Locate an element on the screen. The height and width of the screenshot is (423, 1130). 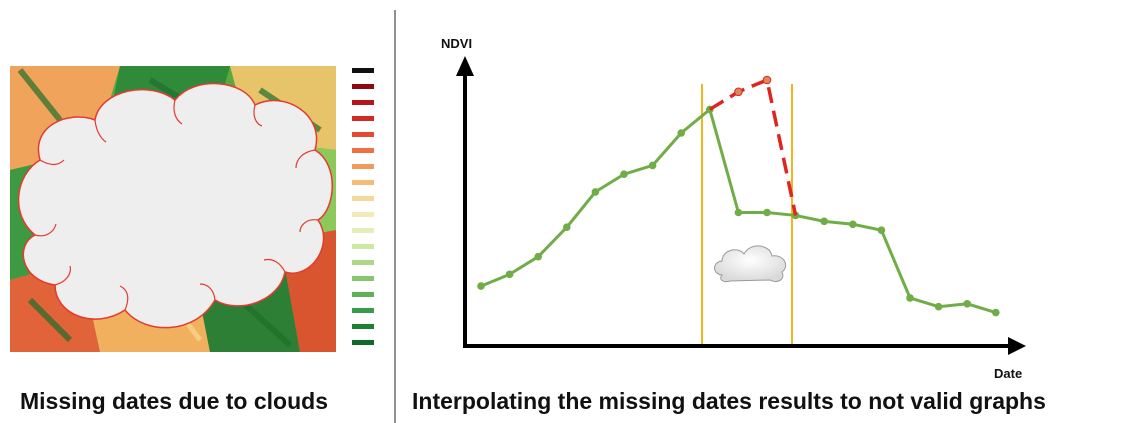
y-axis-label: NDVI is located at coordinates (456, 43).